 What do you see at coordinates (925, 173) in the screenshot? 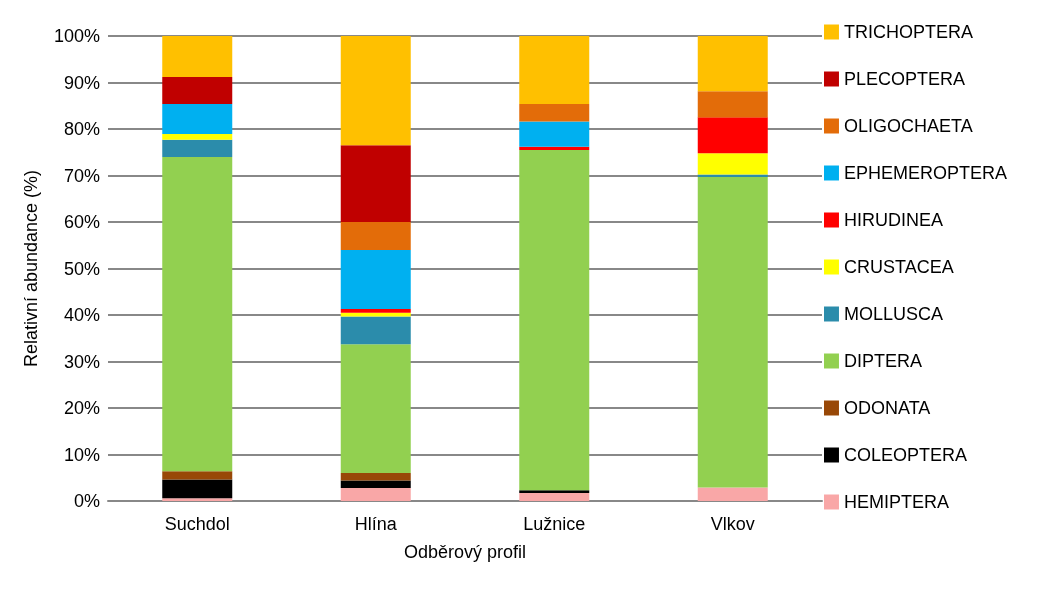
I see `legend-label: EPHEMEROPTERA` at bounding box center [925, 173].